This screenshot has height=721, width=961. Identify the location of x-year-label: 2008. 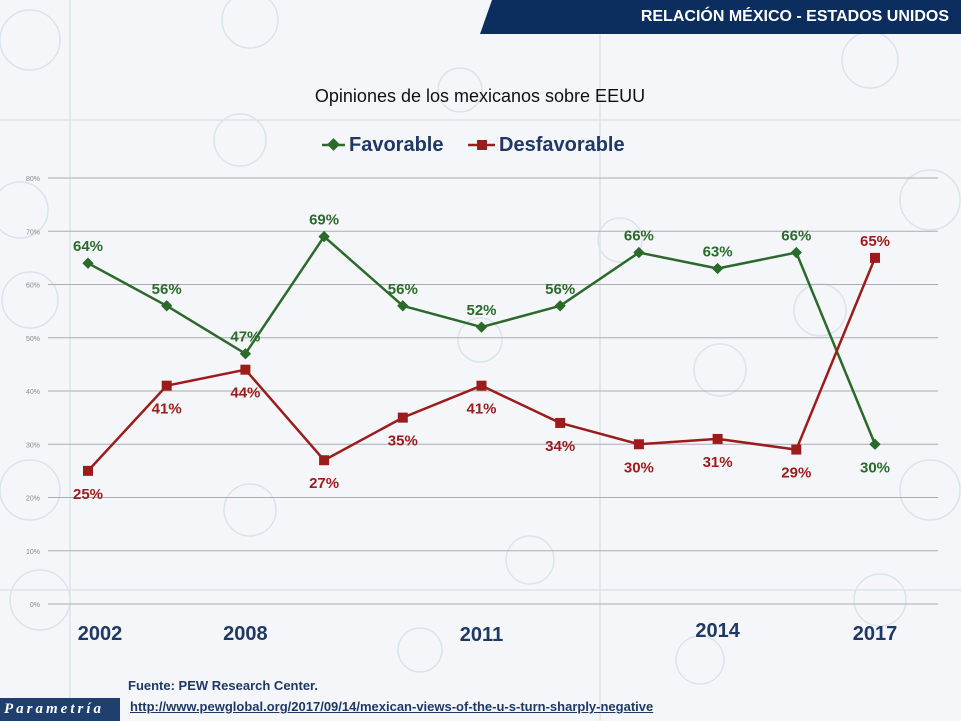
(245, 634).